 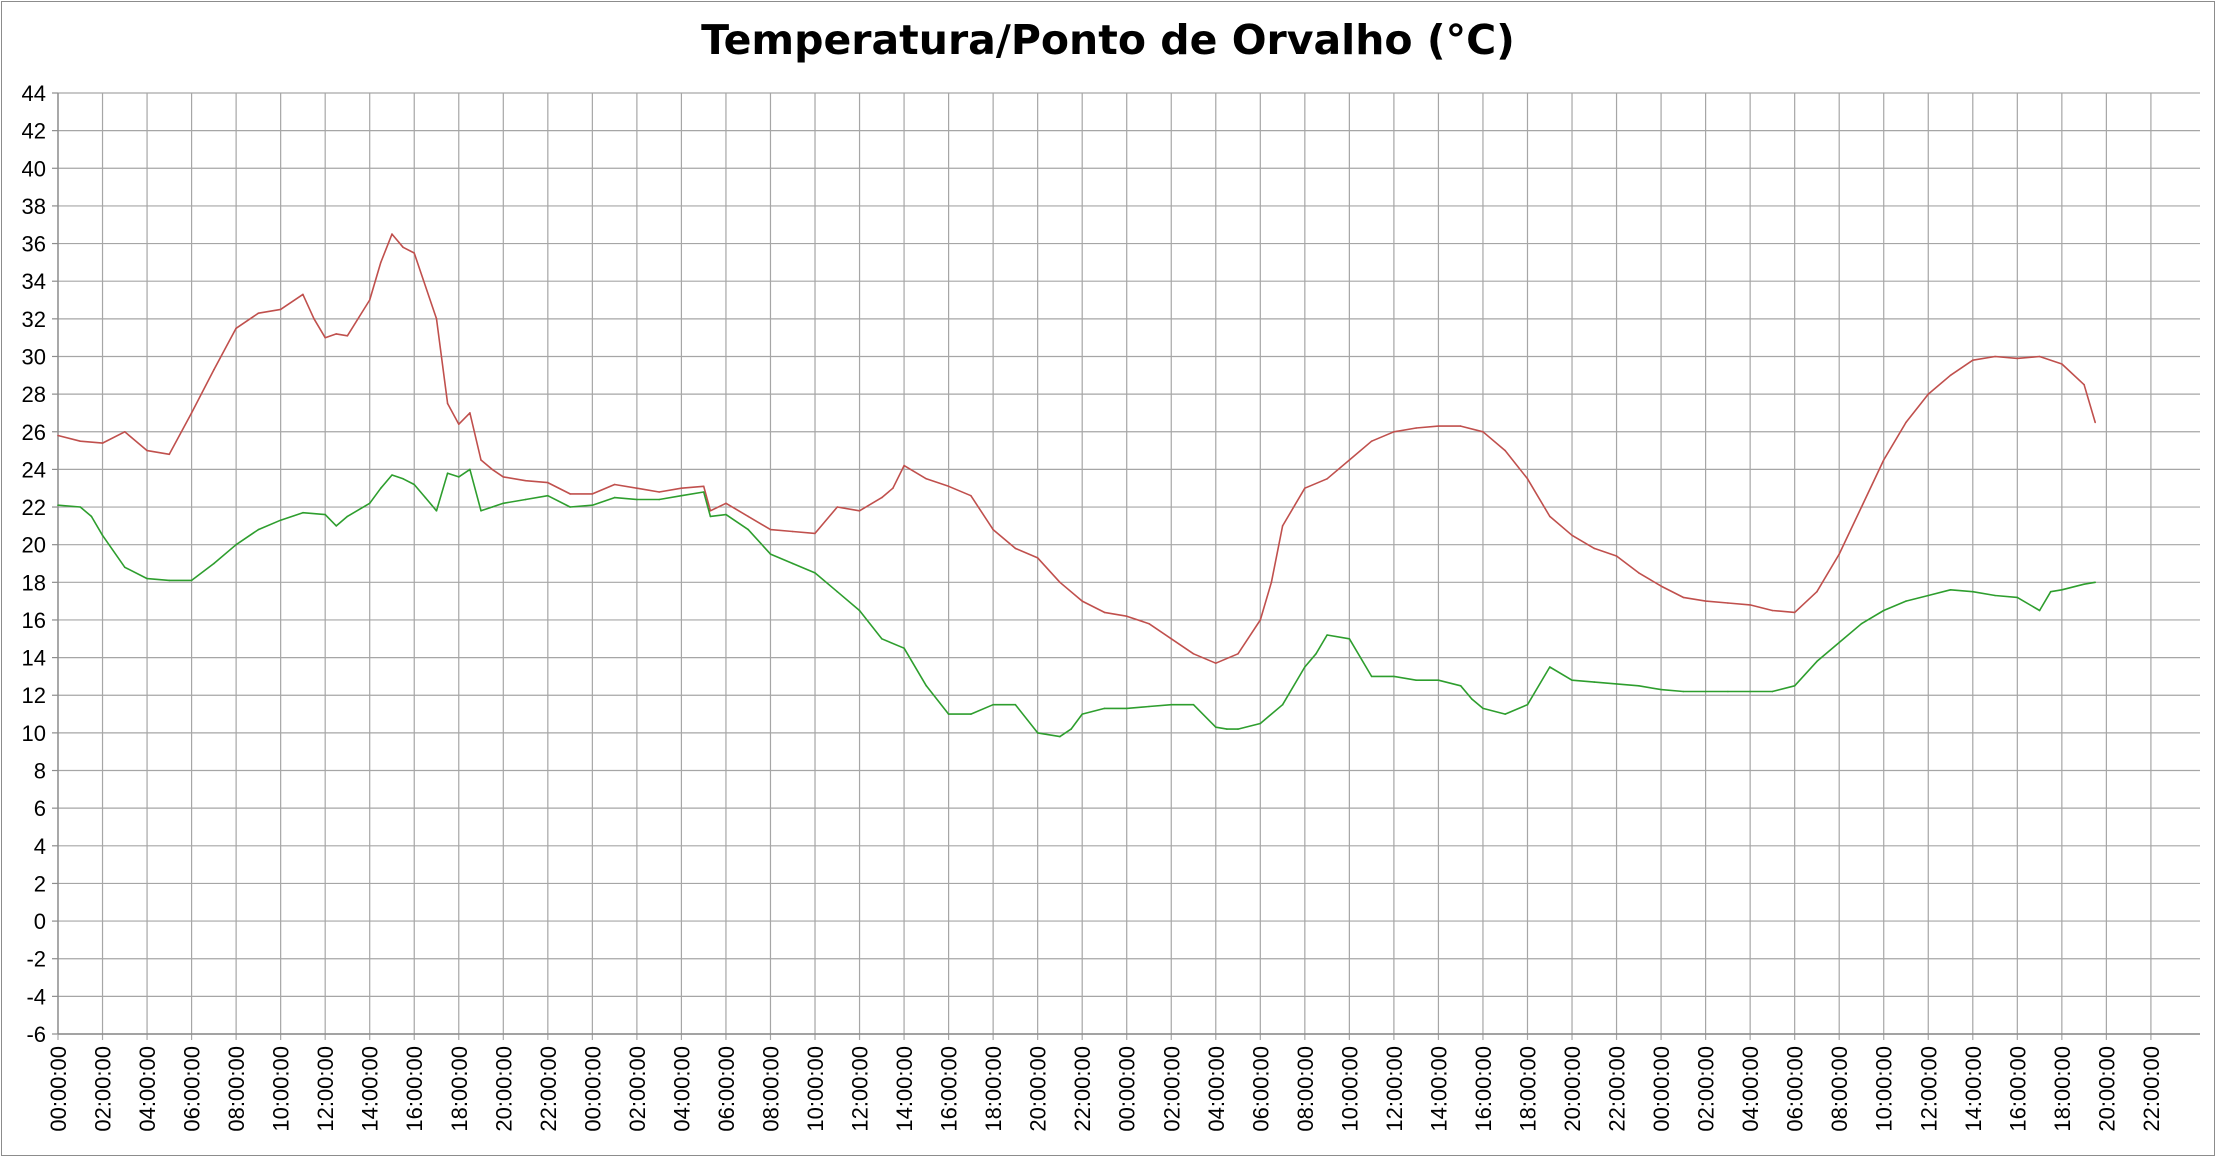 What do you see at coordinates (36, 1034) in the screenshot?
I see `y-tick-label: -6` at bounding box center [36, 1034].